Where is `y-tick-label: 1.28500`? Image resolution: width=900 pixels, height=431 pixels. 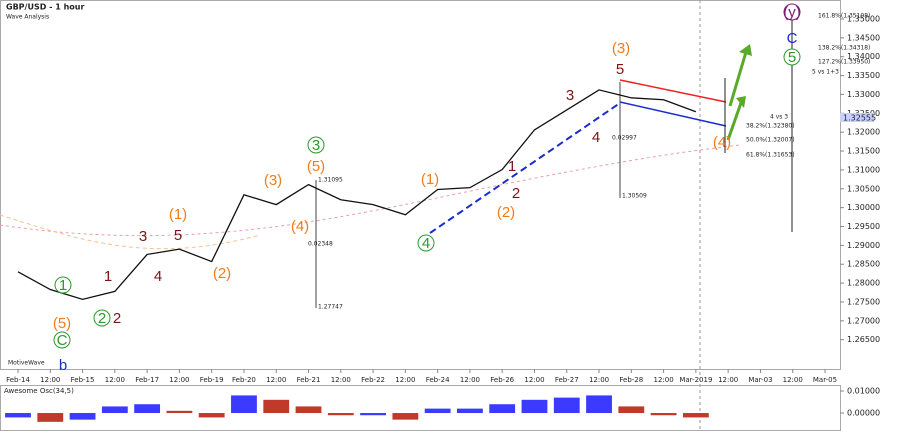
y-tick-label: 1.28500 is located at coordinates (863, 264).